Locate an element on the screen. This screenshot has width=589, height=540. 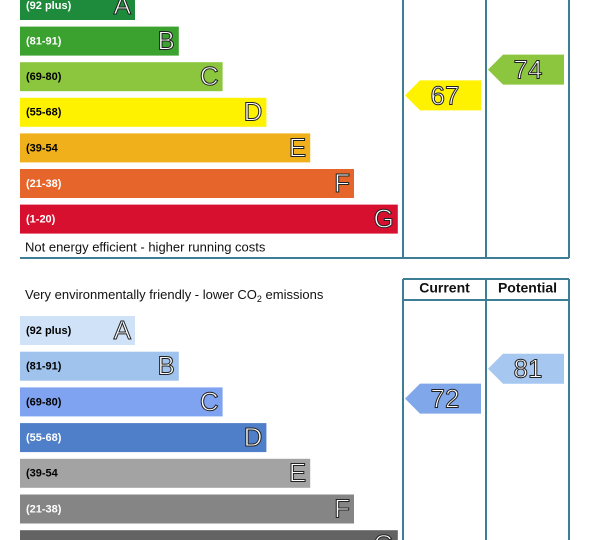
top-note-part: Very environmentally friendly - lower CO is located at coordinates (141, 294).